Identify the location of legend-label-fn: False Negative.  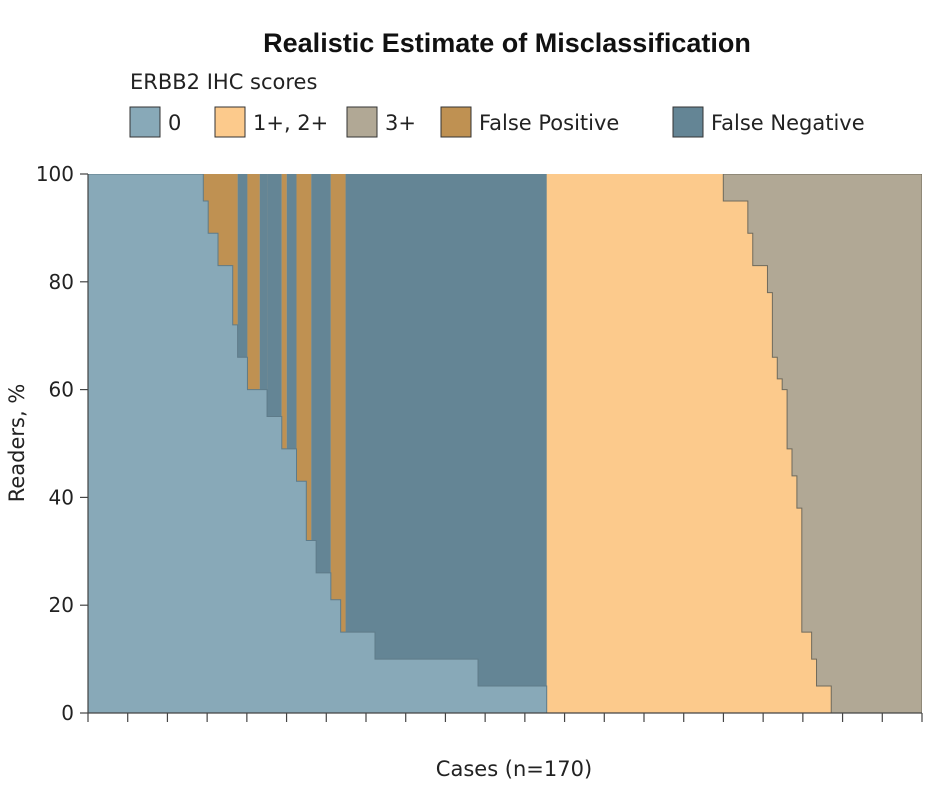
(788, 123).